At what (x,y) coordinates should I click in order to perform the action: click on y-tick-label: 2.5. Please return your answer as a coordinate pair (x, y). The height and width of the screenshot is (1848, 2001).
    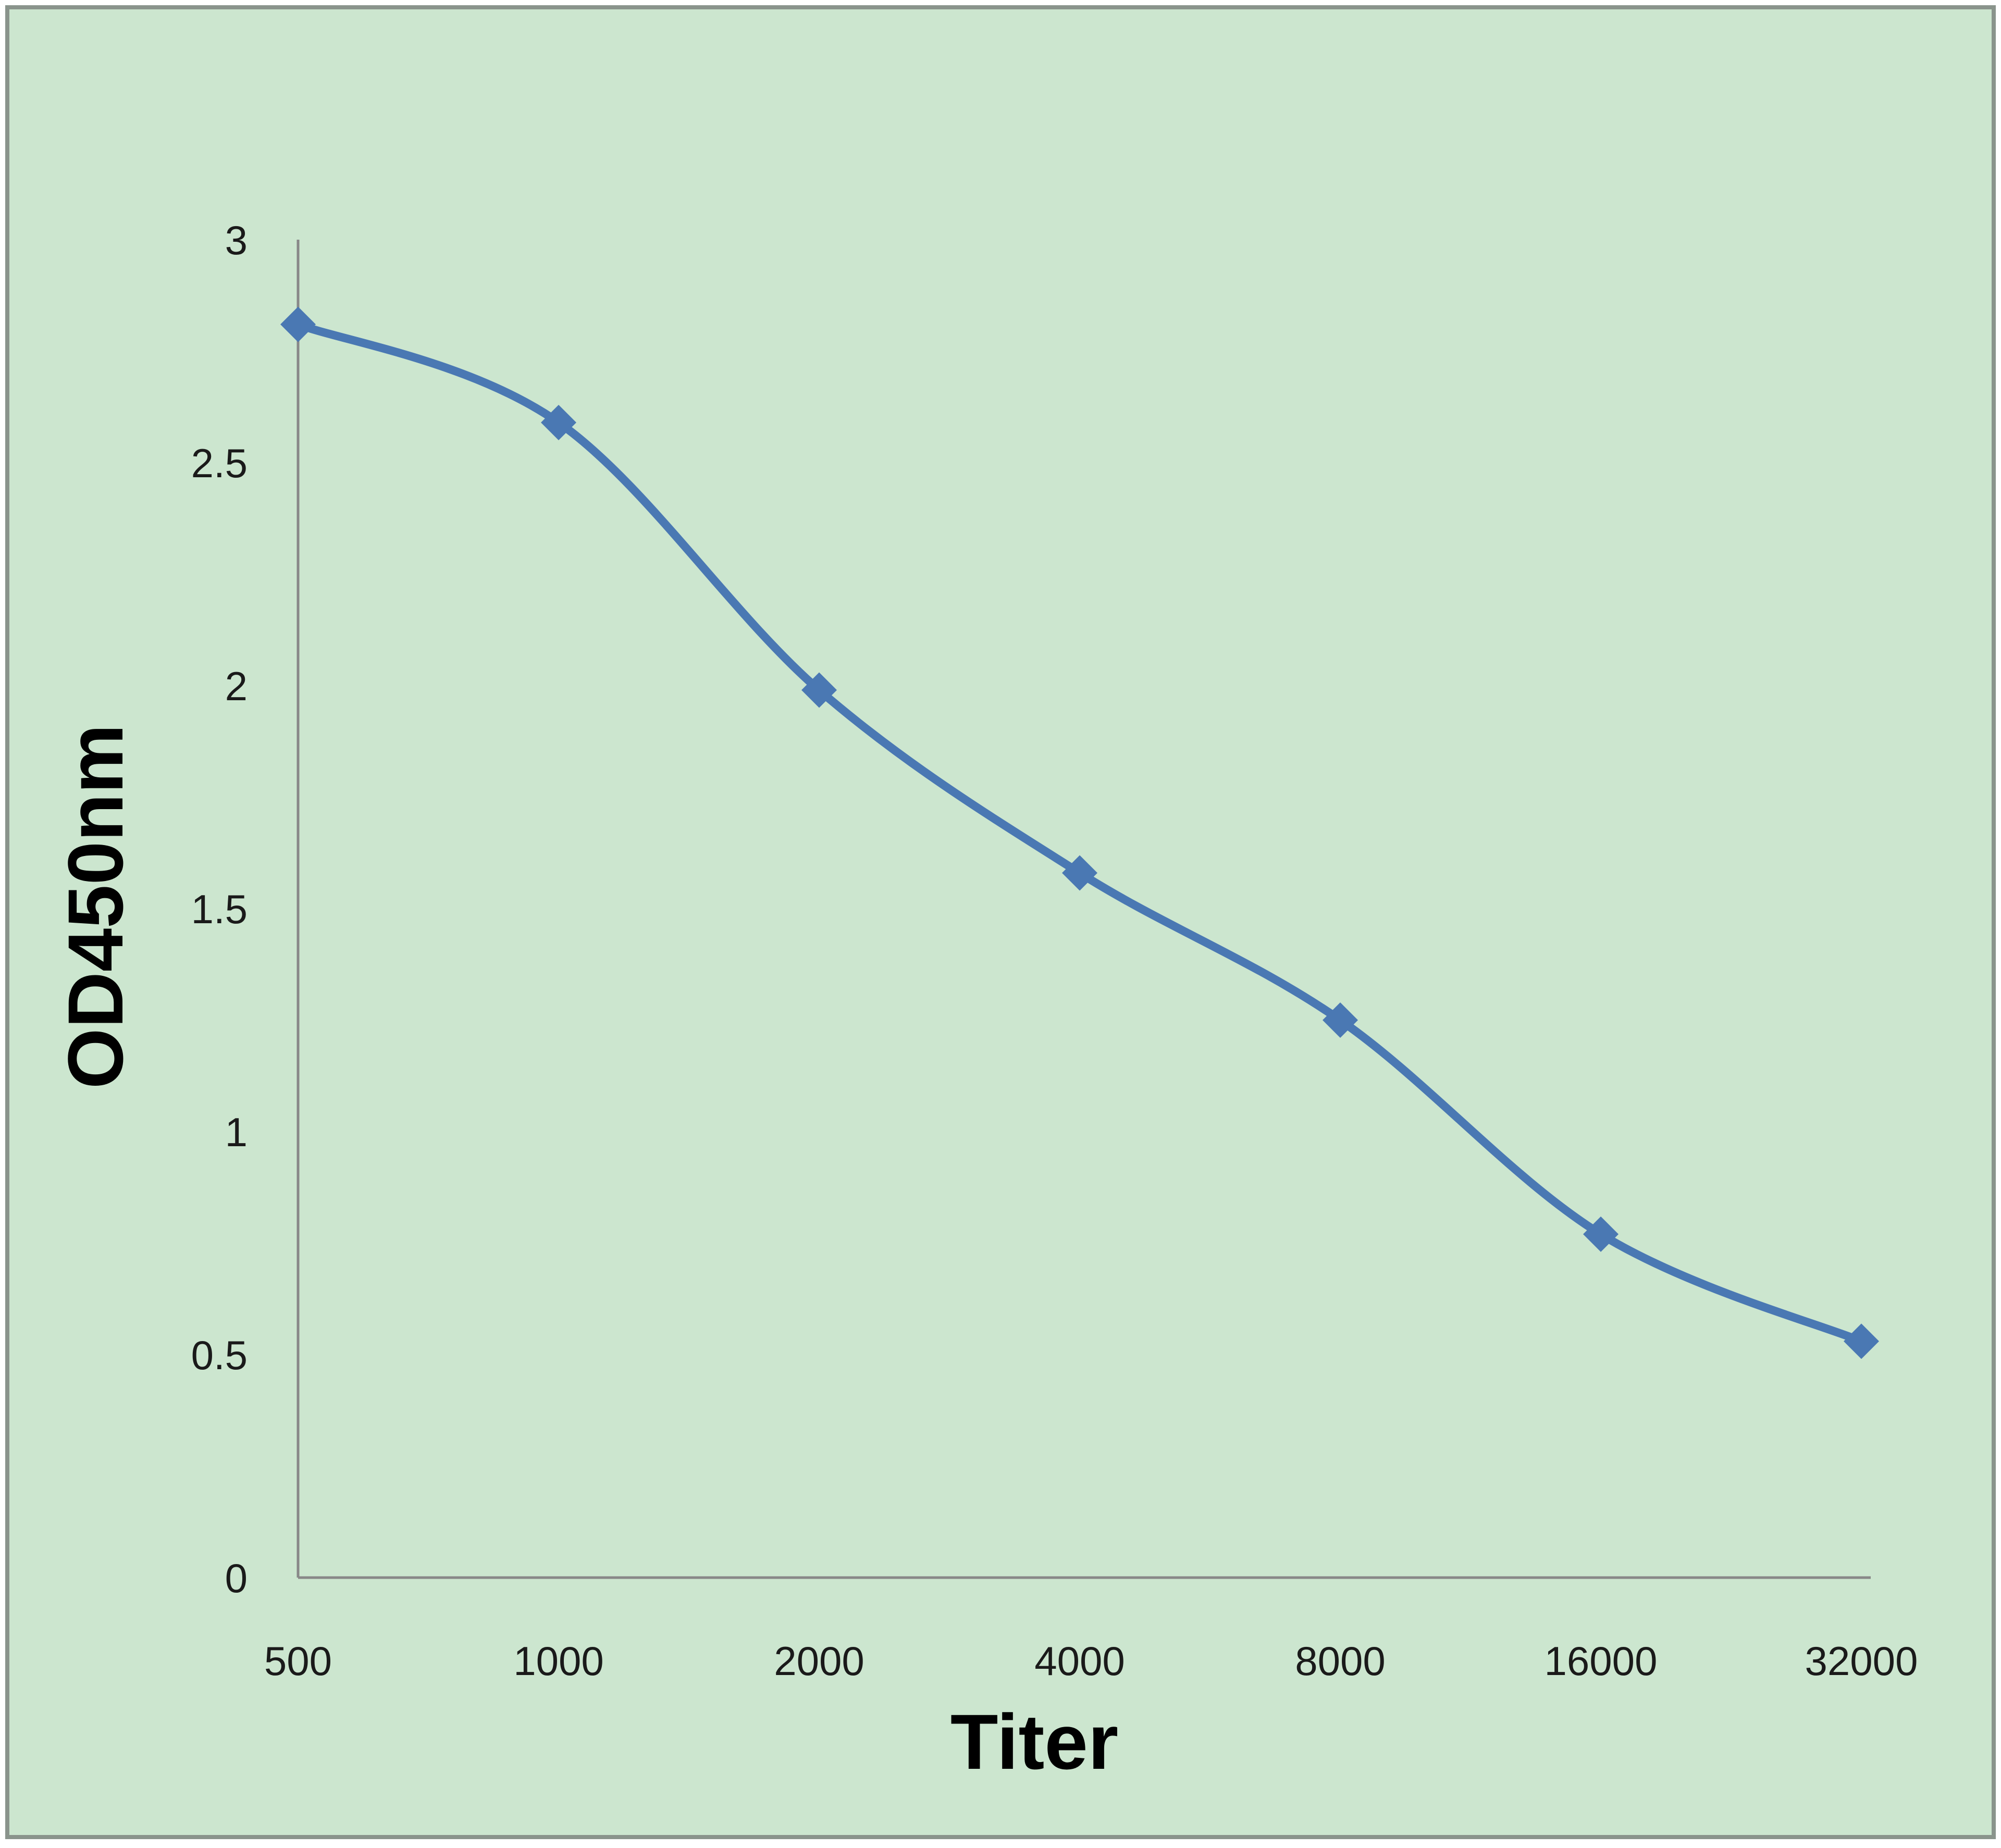
    Looking at the image, I should click on (219, 463).